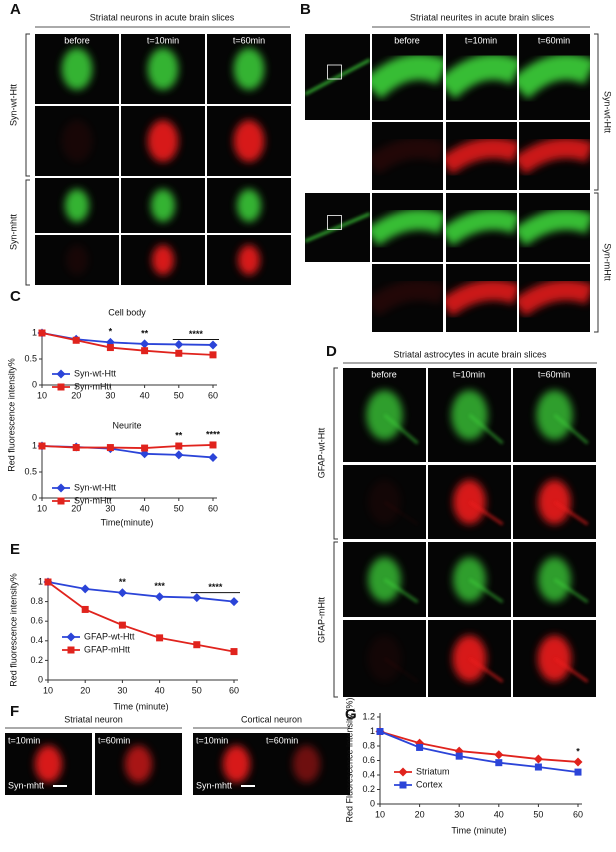 This screenshot has height=852, width=616. Describe the element at coordinates (110, 395) in the screenshot. I see `label: 30` at that location.